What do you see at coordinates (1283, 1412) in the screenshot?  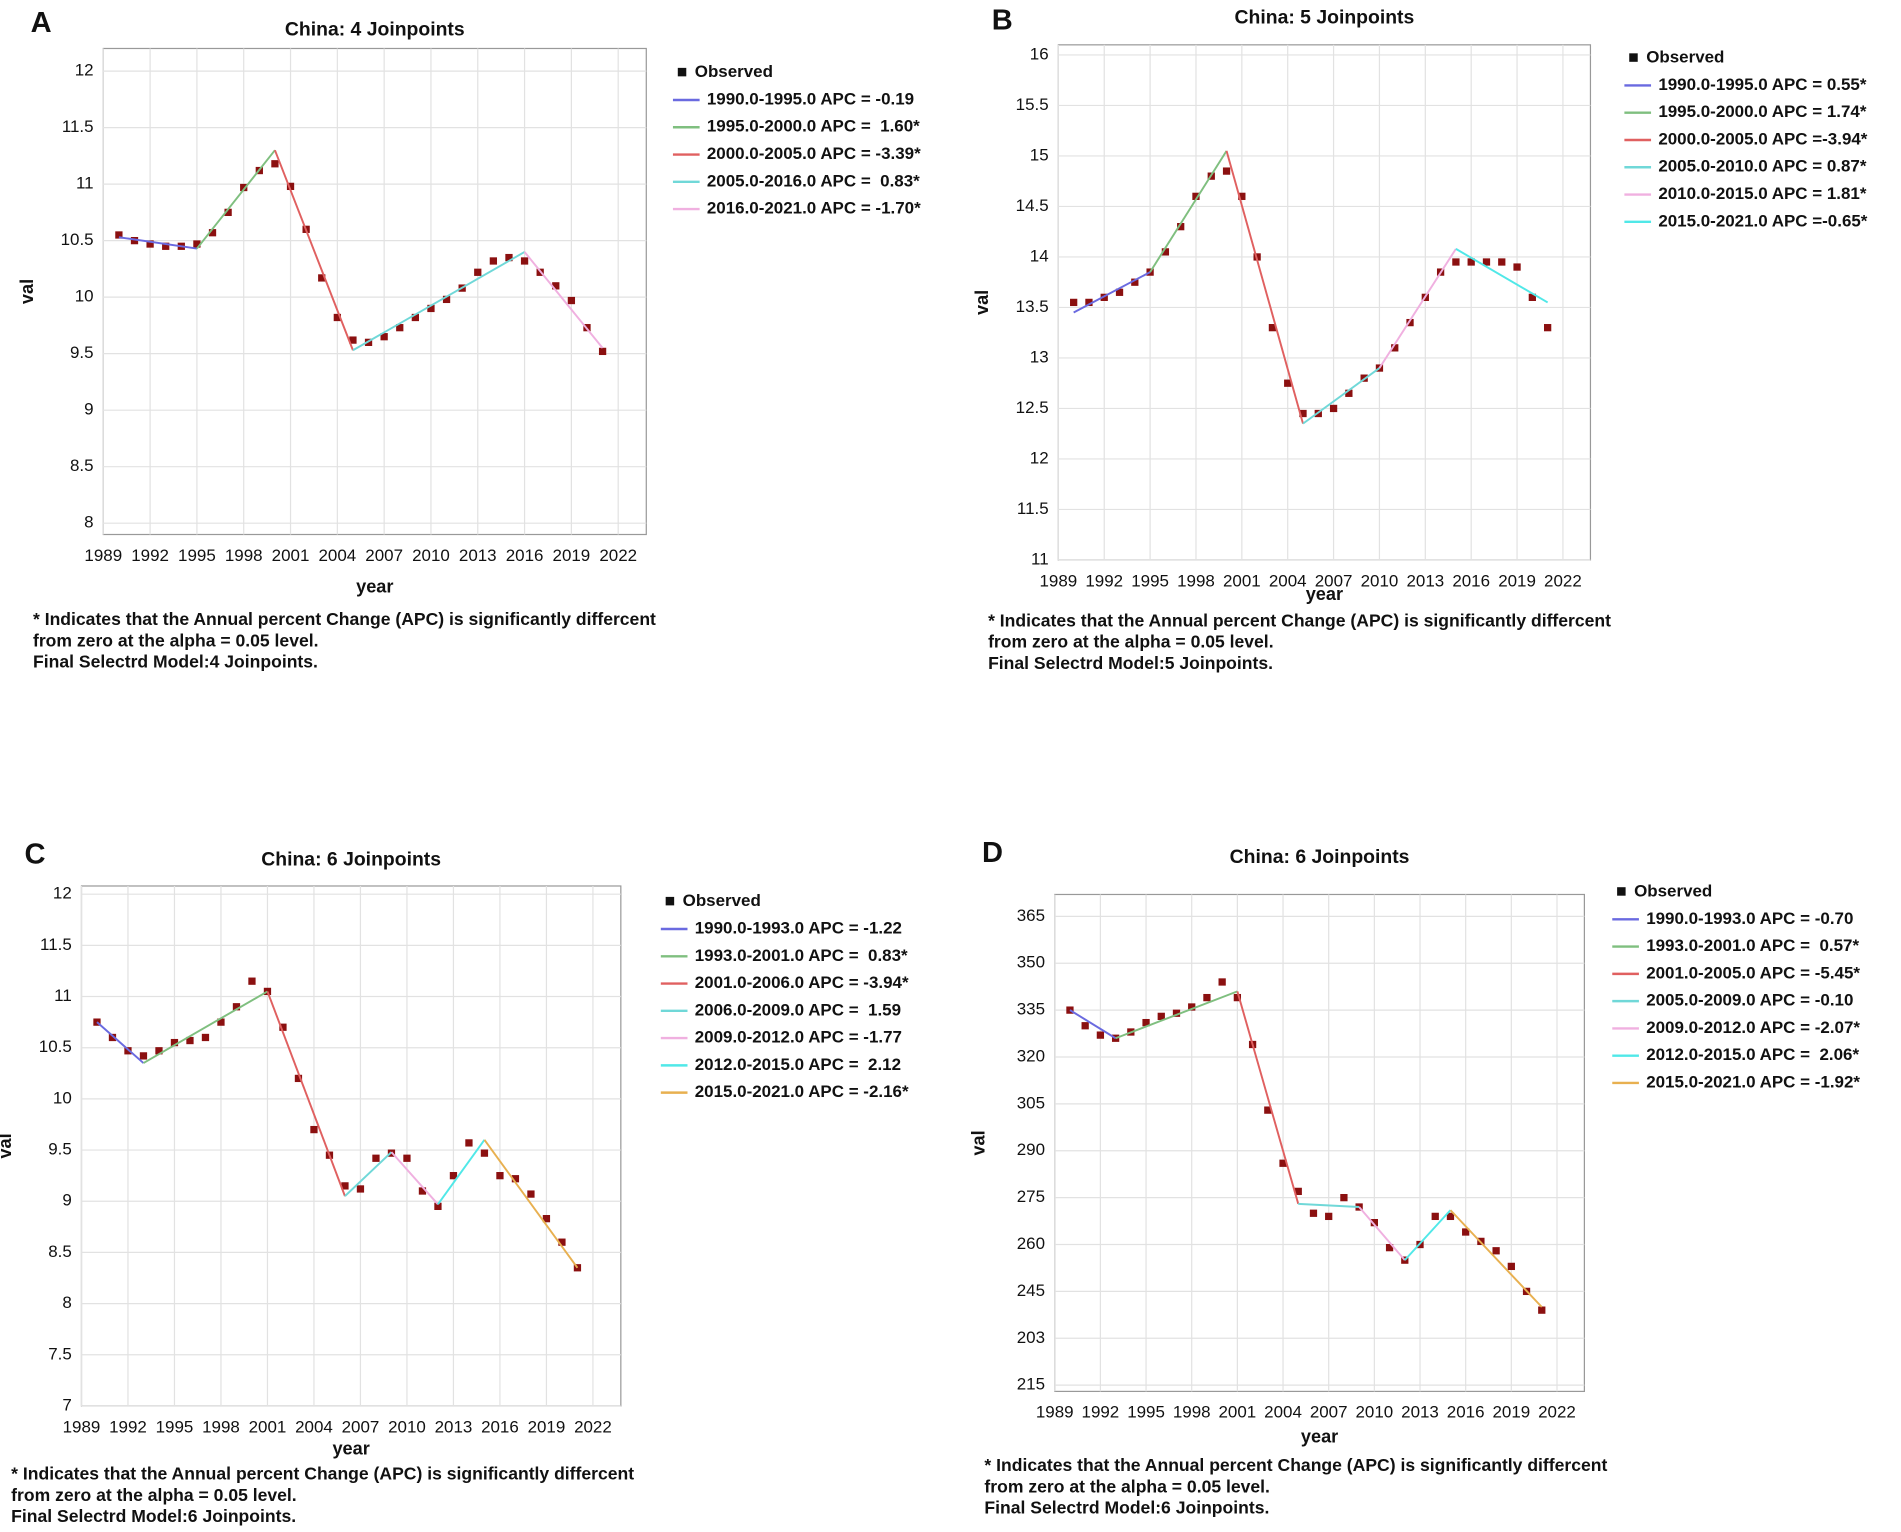 I see `x-tick-label: 2004` at bounding box center [1283, 1412].